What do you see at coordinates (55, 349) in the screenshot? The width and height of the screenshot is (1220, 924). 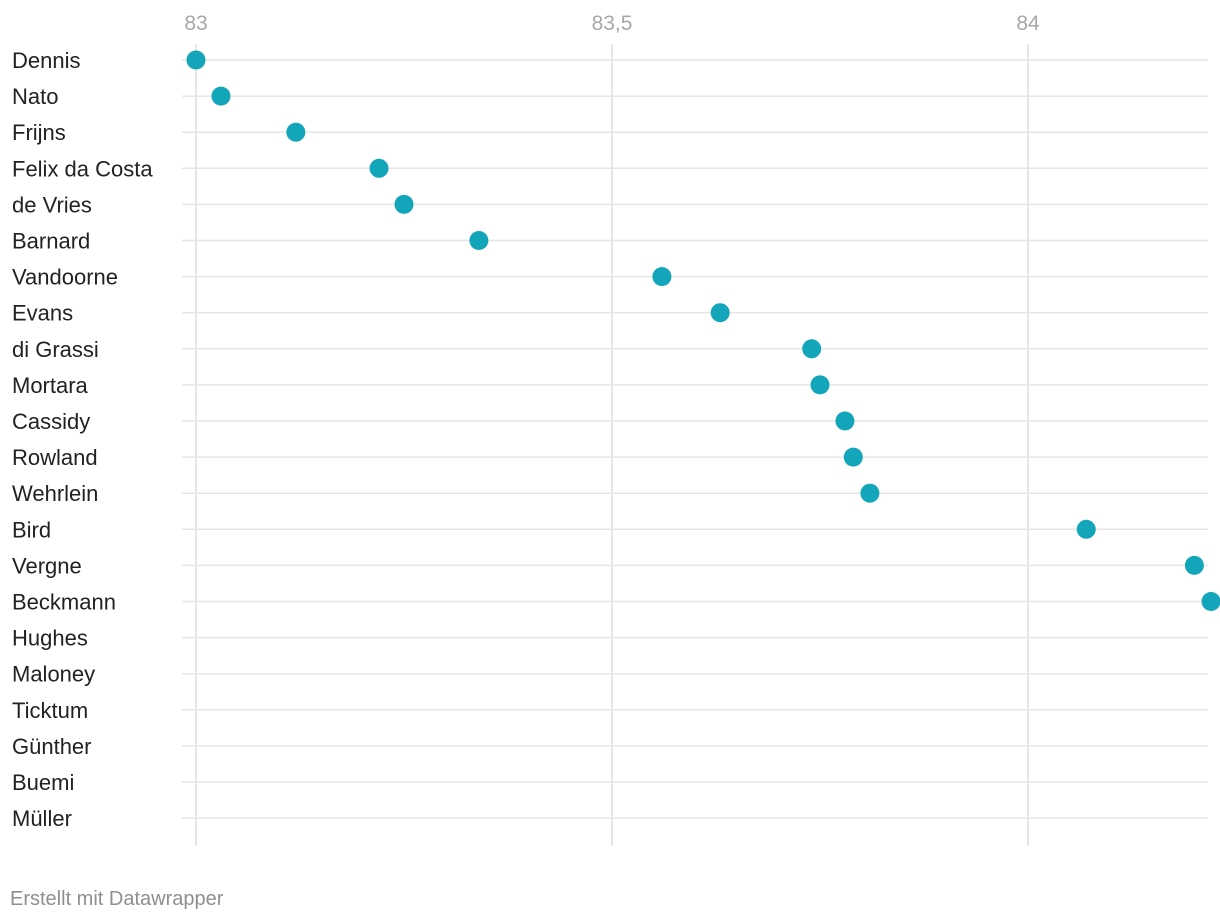 I see `category-label: di Grassi` at bounding box center [55, 349].